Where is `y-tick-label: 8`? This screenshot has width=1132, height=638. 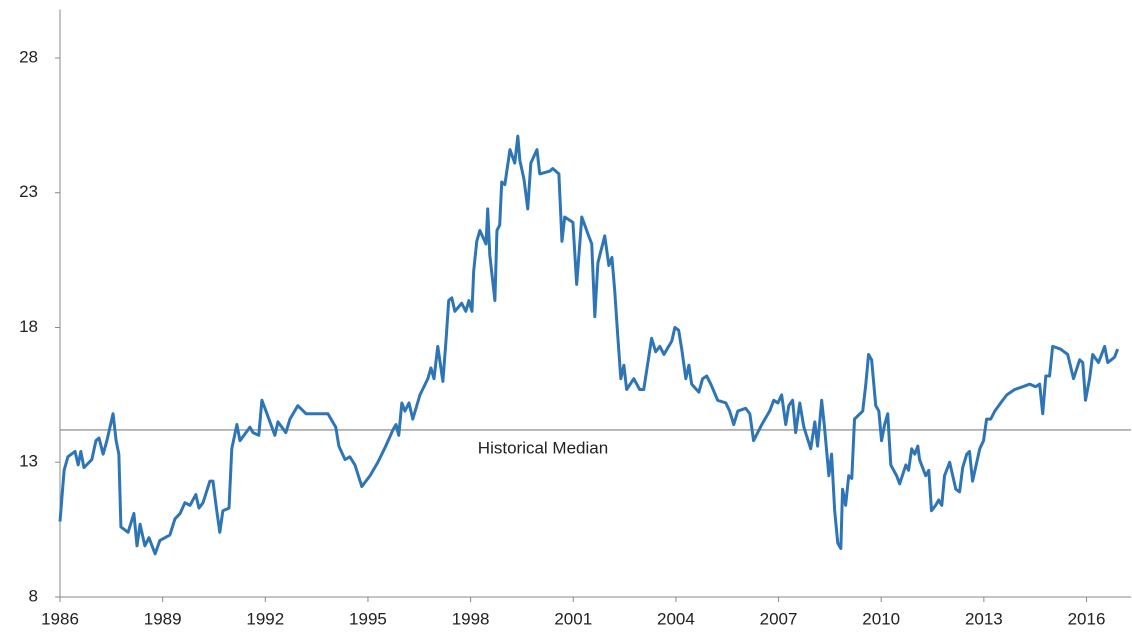 y-tick-label: 8 is located at coordinates (33, 595).